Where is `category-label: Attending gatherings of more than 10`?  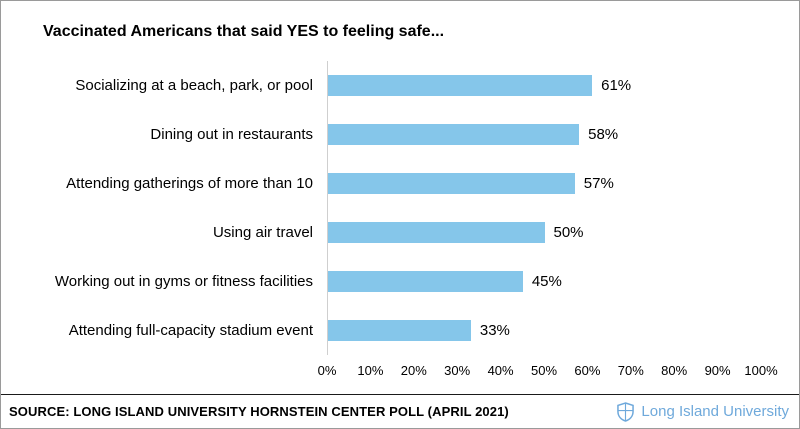 category-label: Attending gatherings of more than 10 is located at coordinates (189, 183).